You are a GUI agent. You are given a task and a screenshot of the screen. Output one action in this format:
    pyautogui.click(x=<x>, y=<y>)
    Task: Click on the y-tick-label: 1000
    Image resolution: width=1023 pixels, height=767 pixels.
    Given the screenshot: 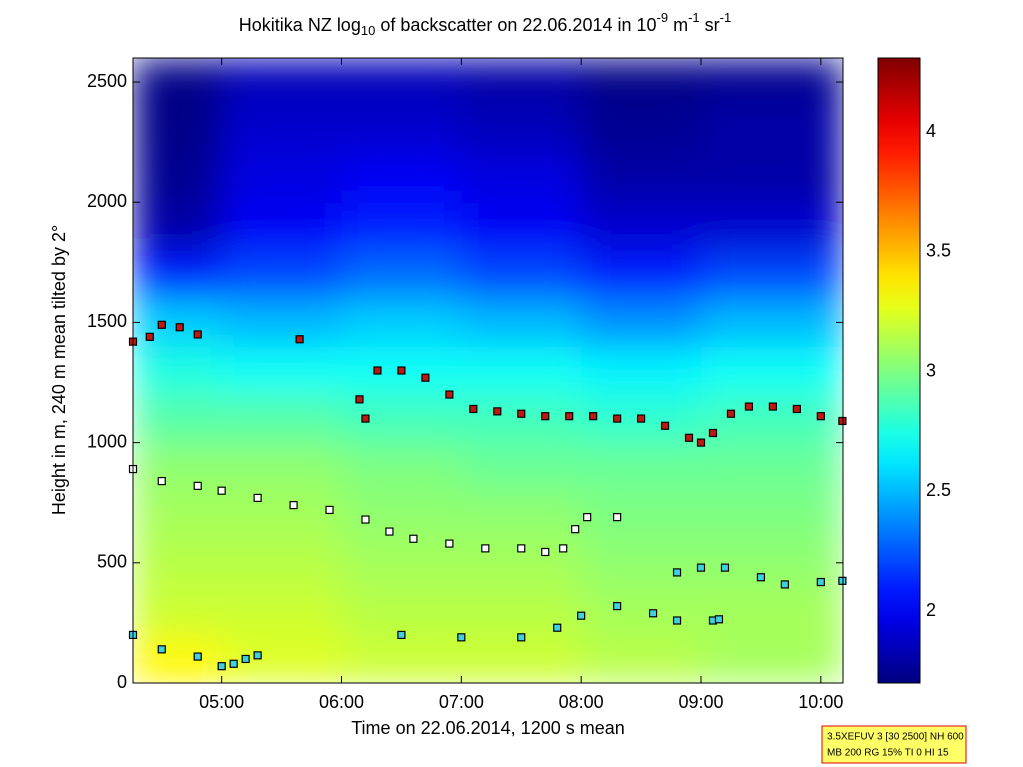 What is the action you would take?
    pyautogui.click(x=107, y=441)
    